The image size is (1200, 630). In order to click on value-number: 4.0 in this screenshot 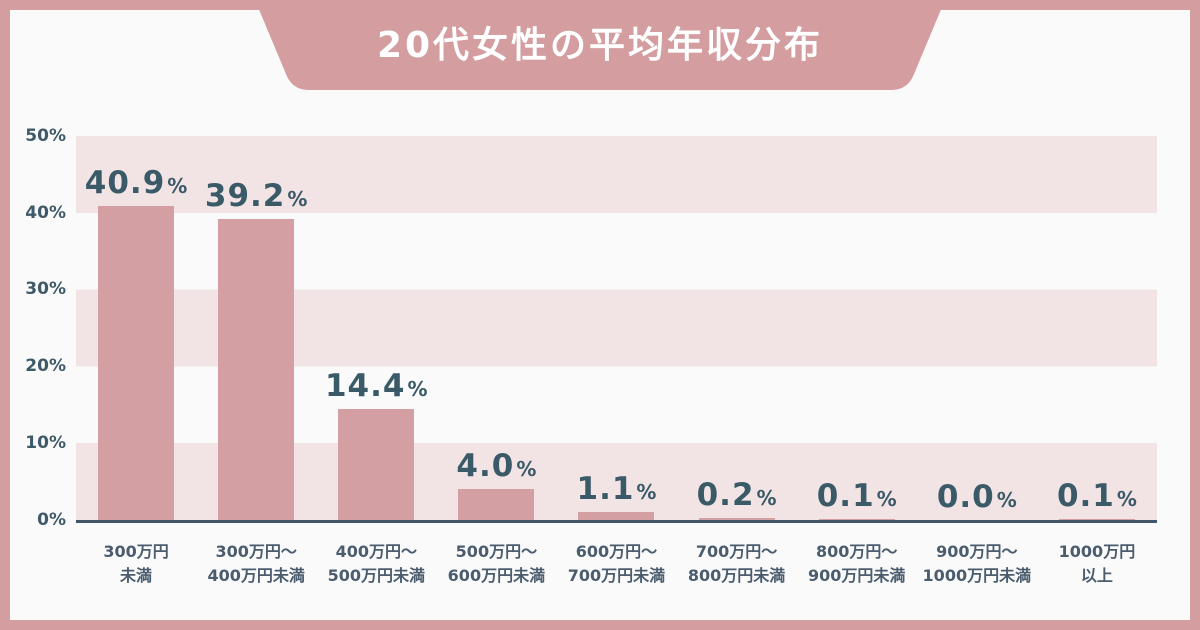, I will do `click(485, 466)`.